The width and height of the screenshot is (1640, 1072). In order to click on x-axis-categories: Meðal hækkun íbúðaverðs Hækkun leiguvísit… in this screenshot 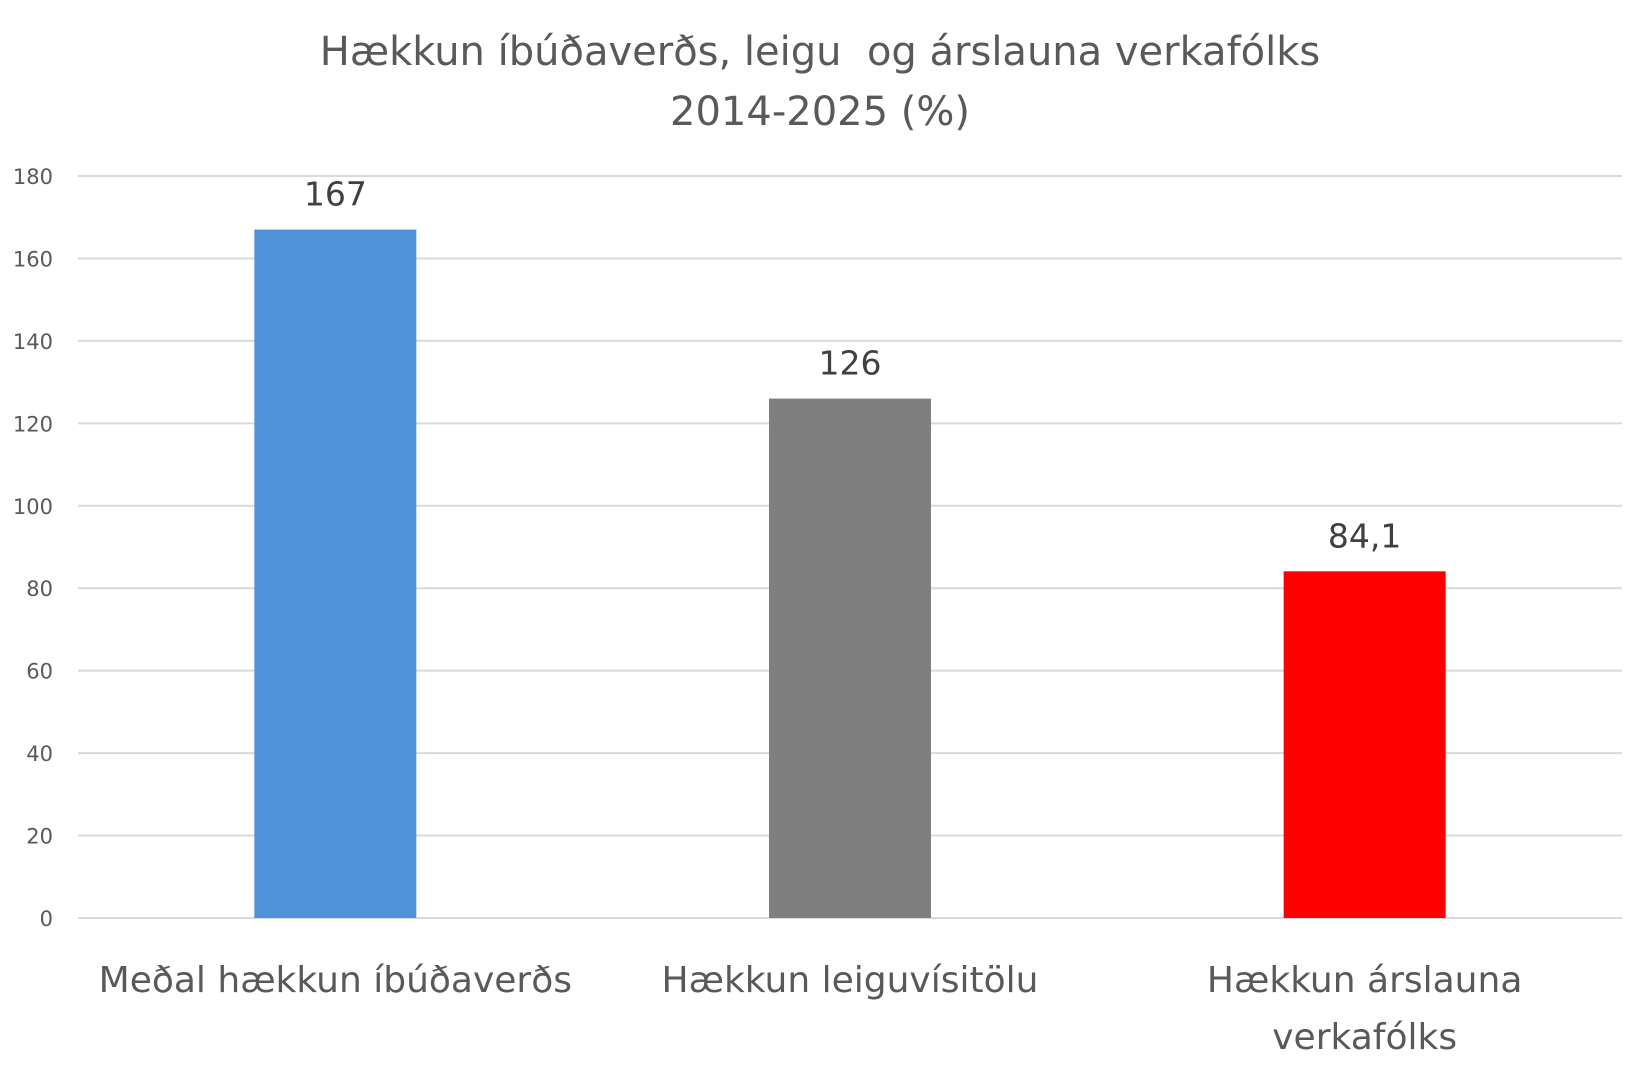, I will do `click(811, 1009)`.